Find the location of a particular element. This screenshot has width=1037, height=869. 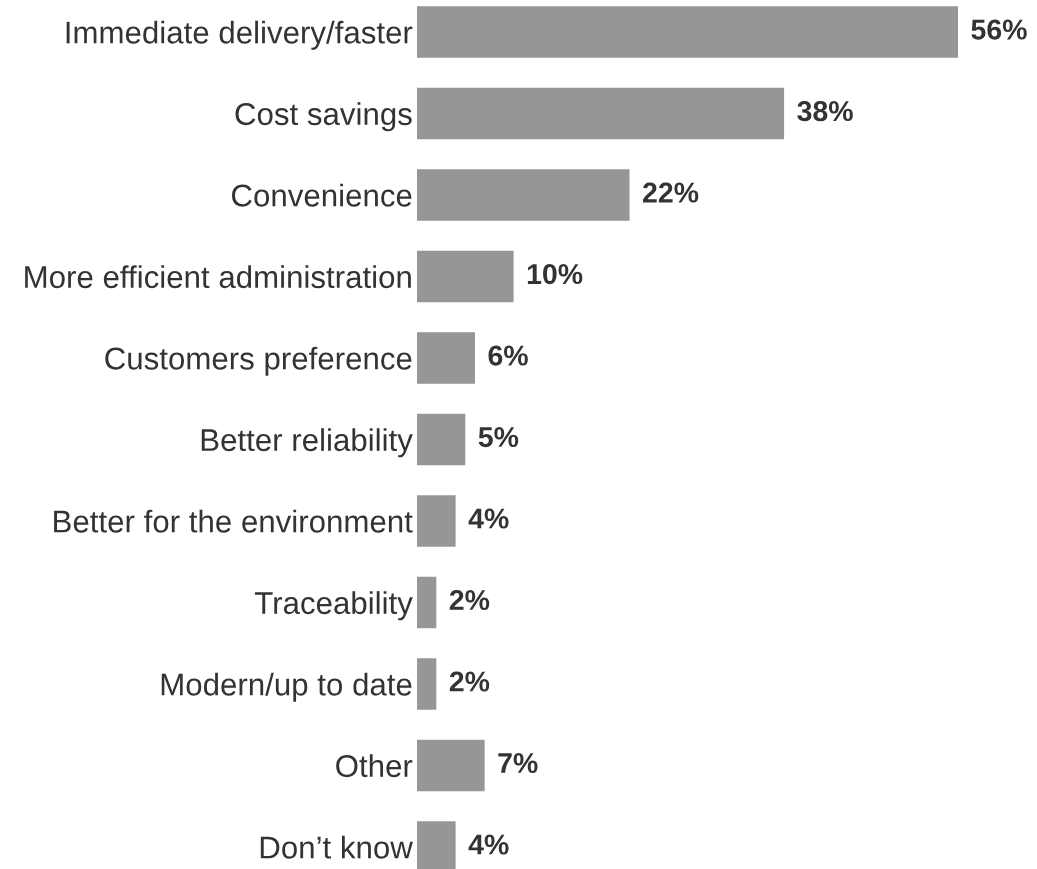

y-tick-label: Better for the environment is located at coordinates (233, 521).